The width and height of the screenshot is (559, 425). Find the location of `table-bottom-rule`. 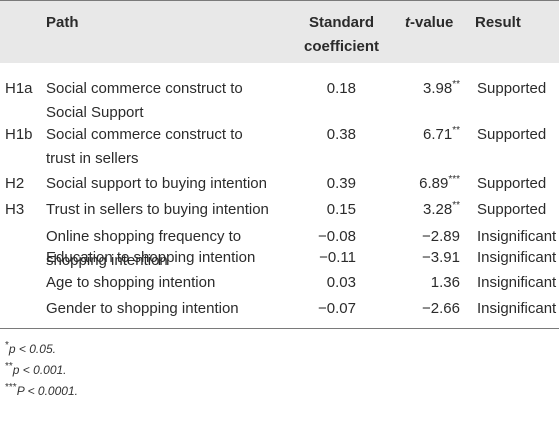

table-bottom-rule is located at coordinates (279, 328).